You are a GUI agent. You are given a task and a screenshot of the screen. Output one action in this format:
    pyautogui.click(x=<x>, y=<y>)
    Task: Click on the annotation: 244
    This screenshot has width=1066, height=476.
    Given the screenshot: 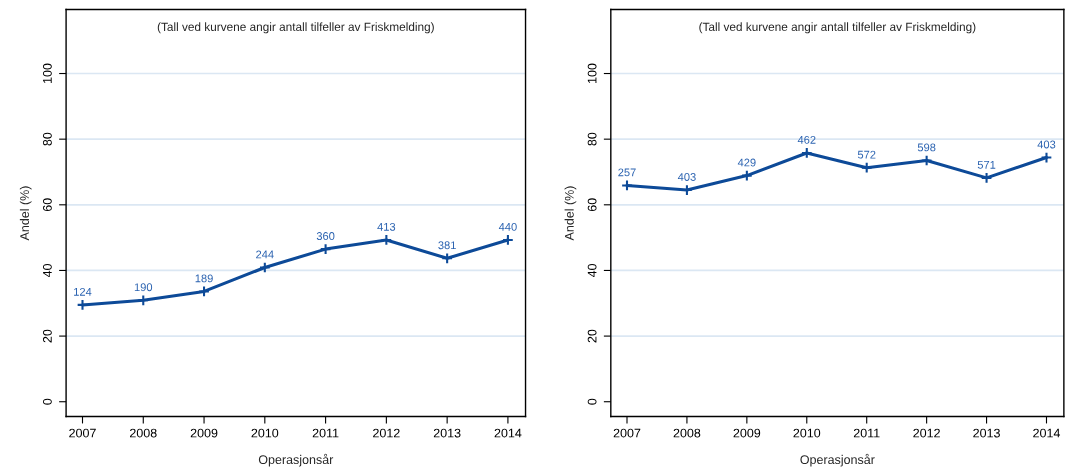 What is the action you would take?
    pyautogui.click(x=265, y=254)
    